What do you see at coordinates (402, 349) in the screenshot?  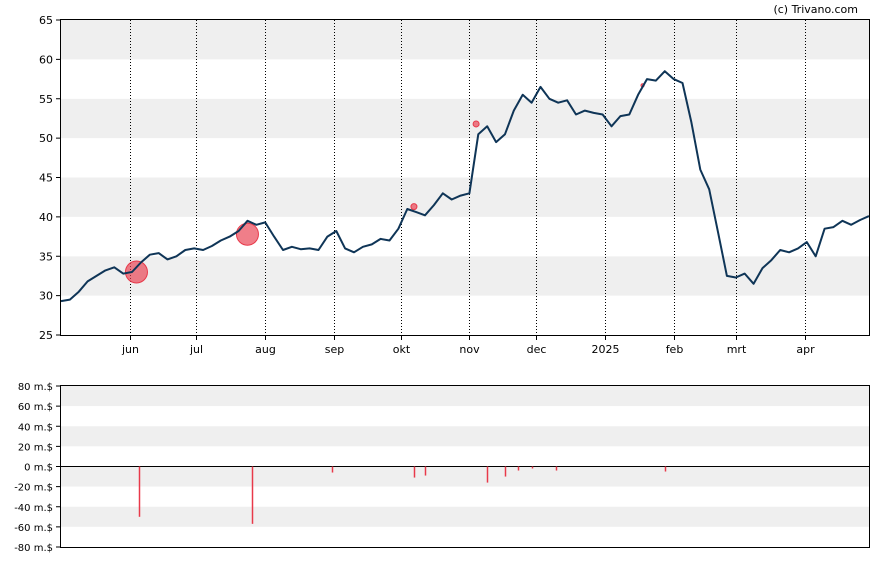 I see `x-tick-label: okt` at bounding box center [402, 349].